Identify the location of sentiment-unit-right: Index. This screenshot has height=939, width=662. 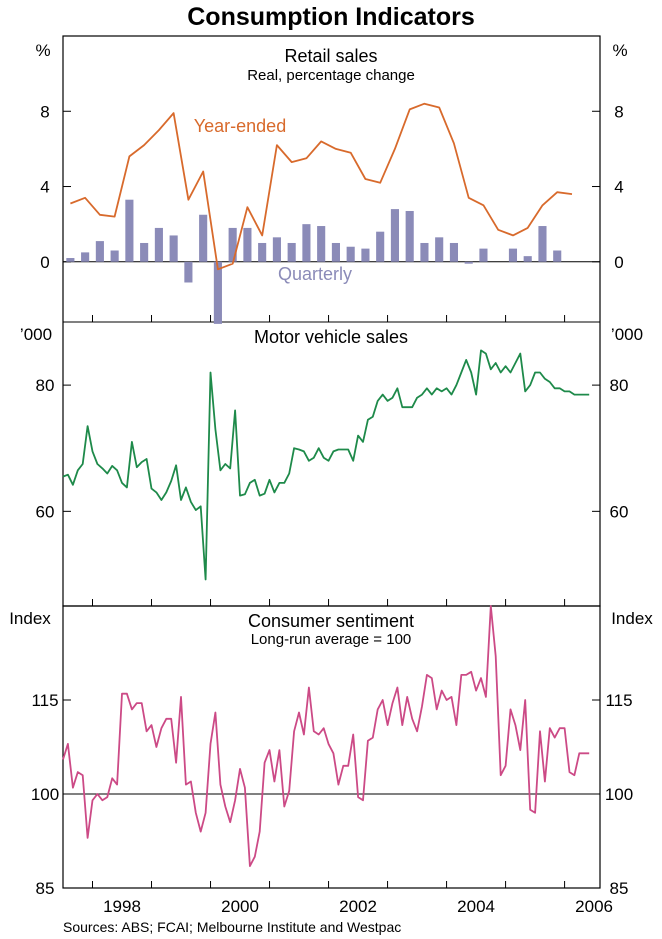
(632, 618).